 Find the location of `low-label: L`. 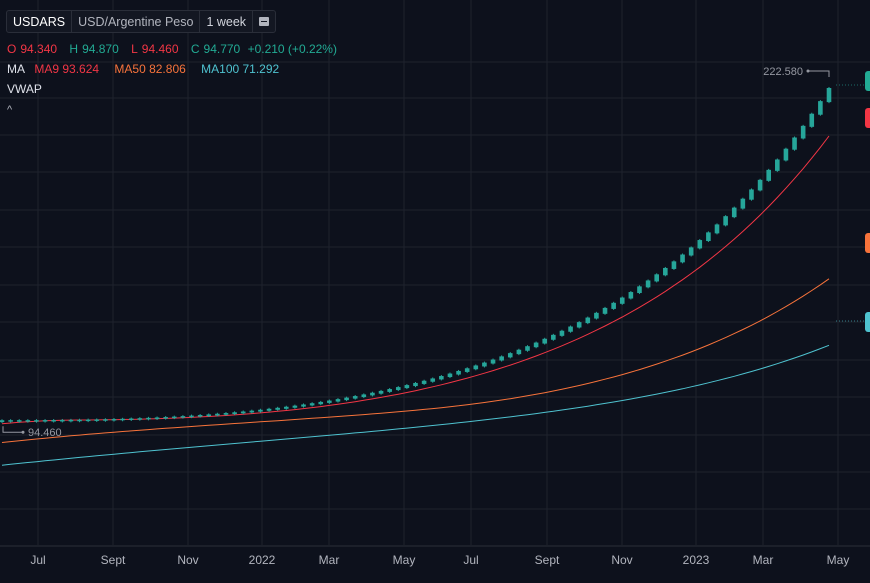

low-label: L is located at coordinates (134, 49).